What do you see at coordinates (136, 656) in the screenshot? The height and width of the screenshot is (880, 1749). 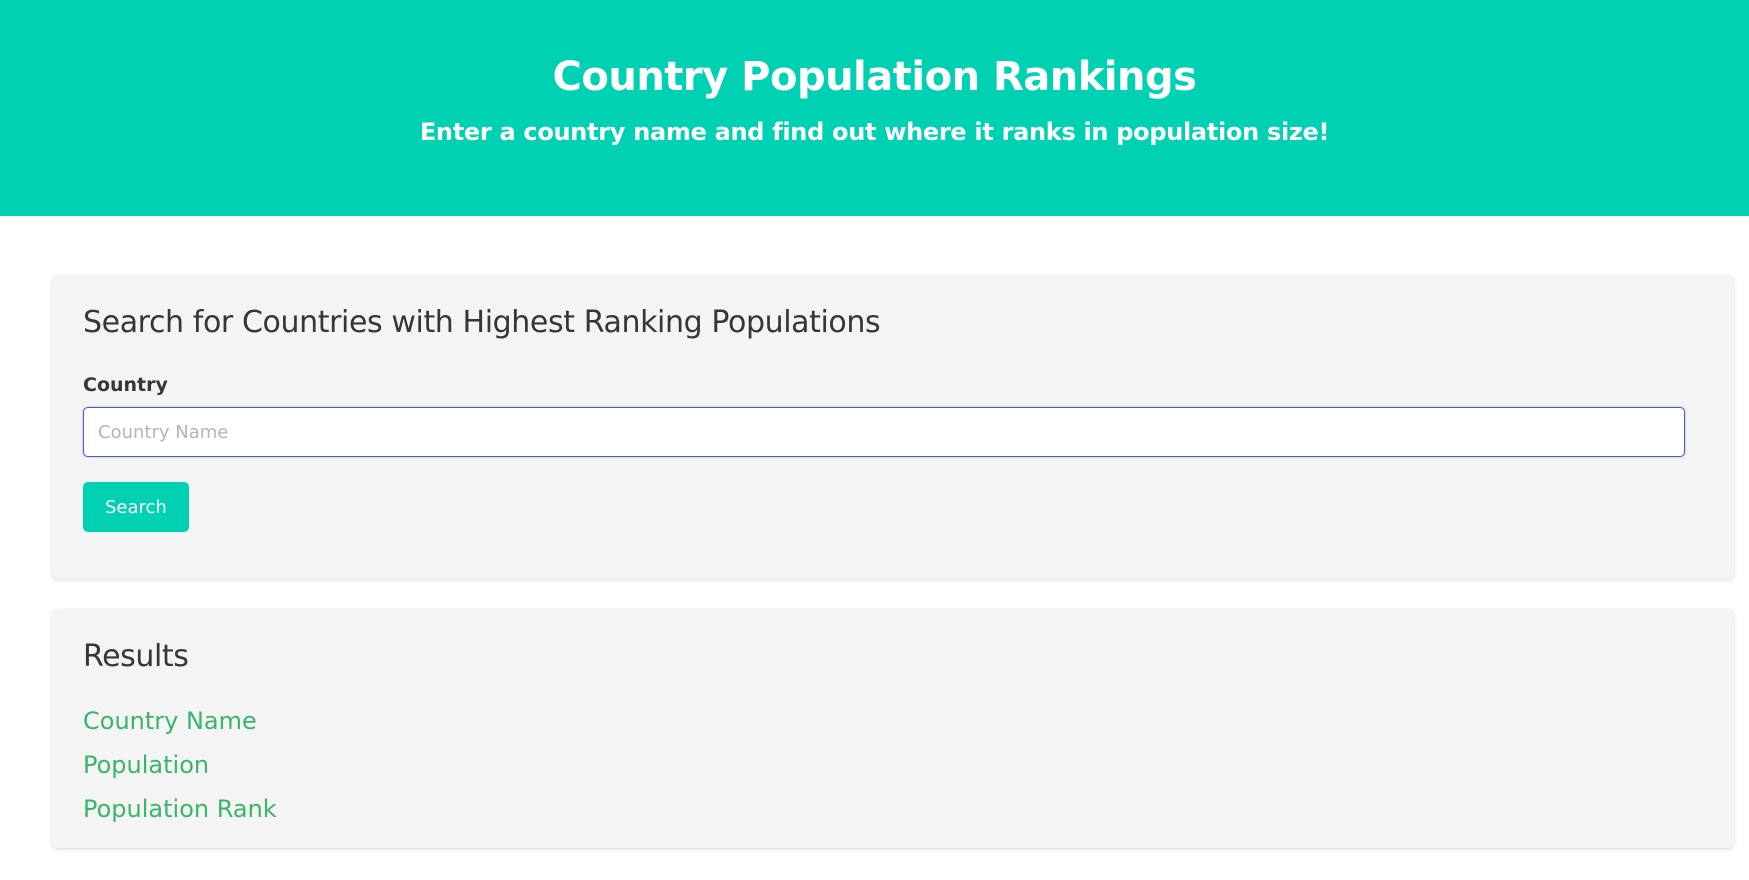 I see `results-title: Results` at bounding box center [136, 656].